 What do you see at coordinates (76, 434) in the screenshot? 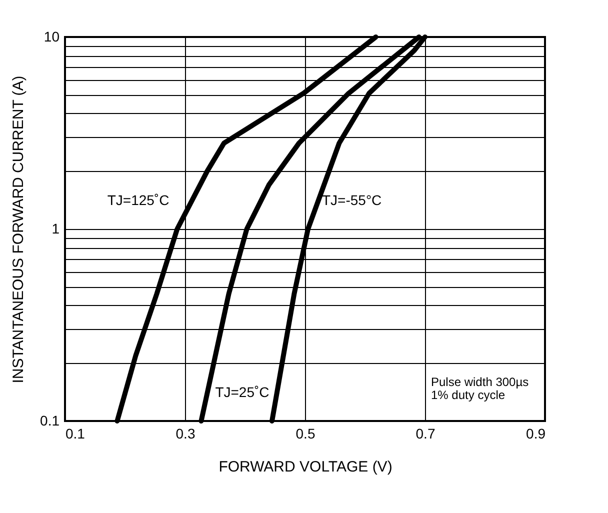
I see `x-tick-label: 0.1` at bounding box center [76, 434].